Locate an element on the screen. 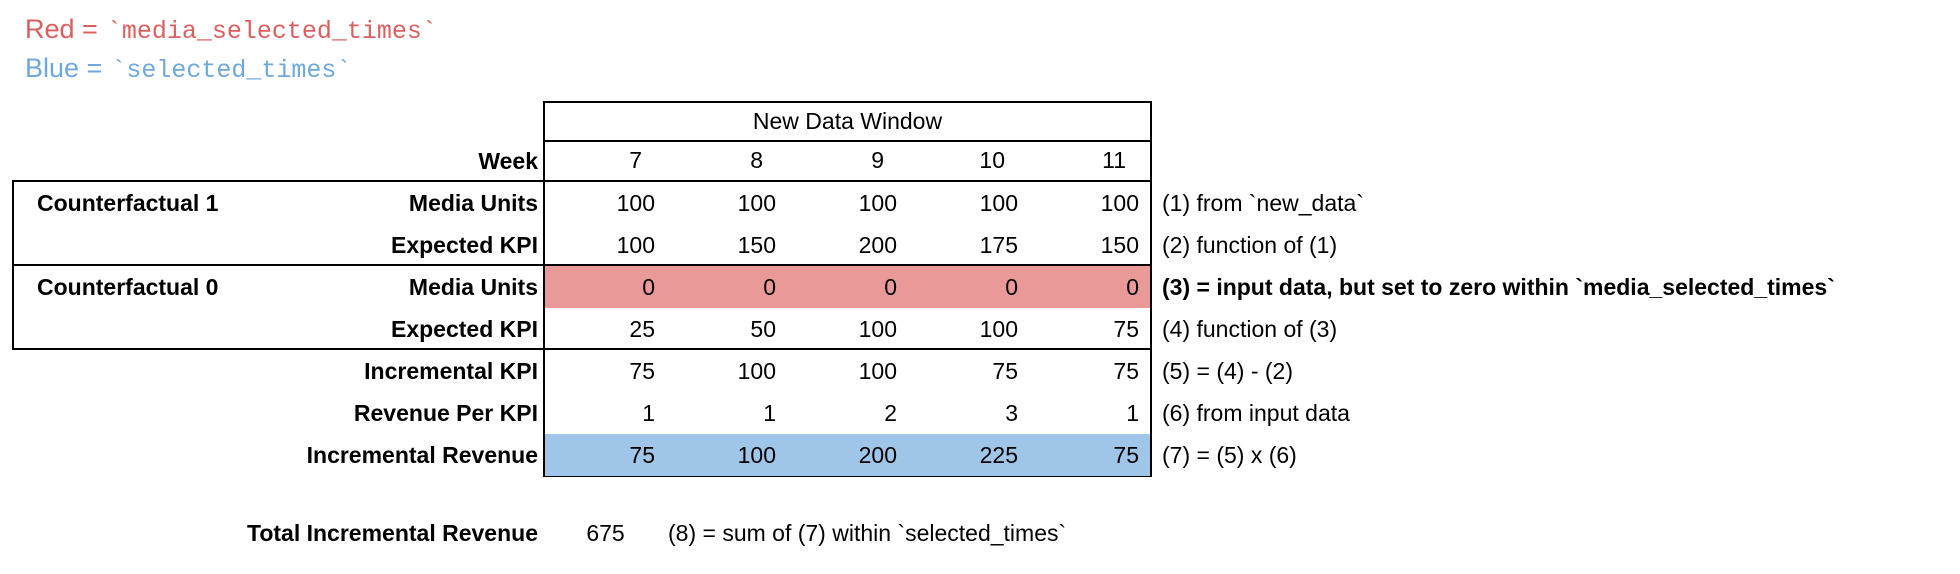  table-cell: 50 is located at coordinates (763, 329).